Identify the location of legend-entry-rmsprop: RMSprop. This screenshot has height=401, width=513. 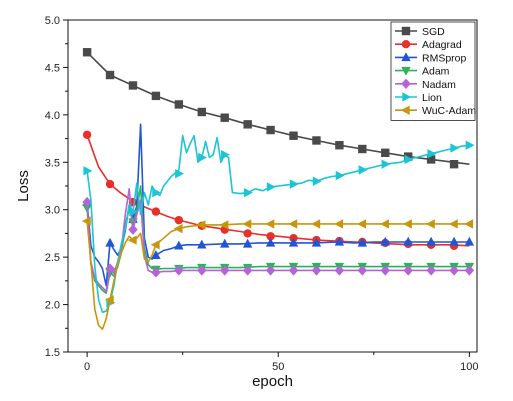
(431, 58).